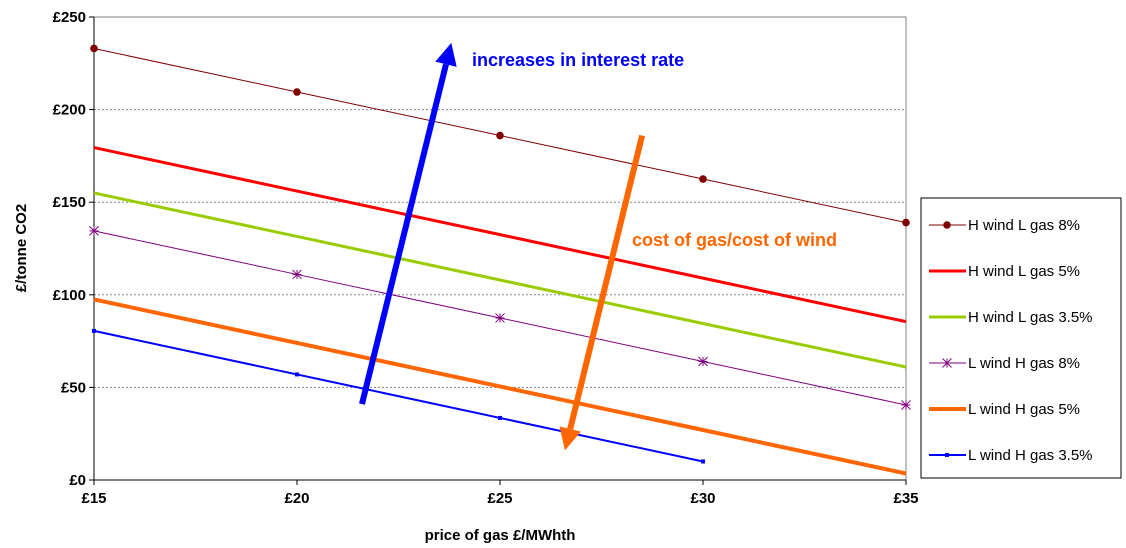  Describe the element at coordinates (734, 240) in the screenshot. I see `annotation-label: cost of gas/cost of wind` at that location.